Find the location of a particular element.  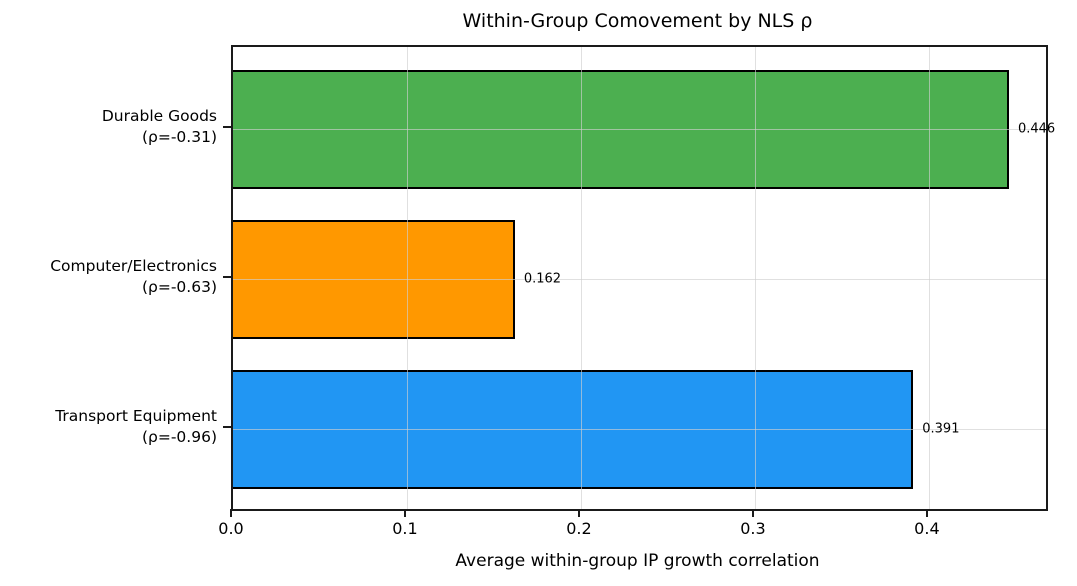

category-label: Computer/Electronics is located at coordinates (133, 266).